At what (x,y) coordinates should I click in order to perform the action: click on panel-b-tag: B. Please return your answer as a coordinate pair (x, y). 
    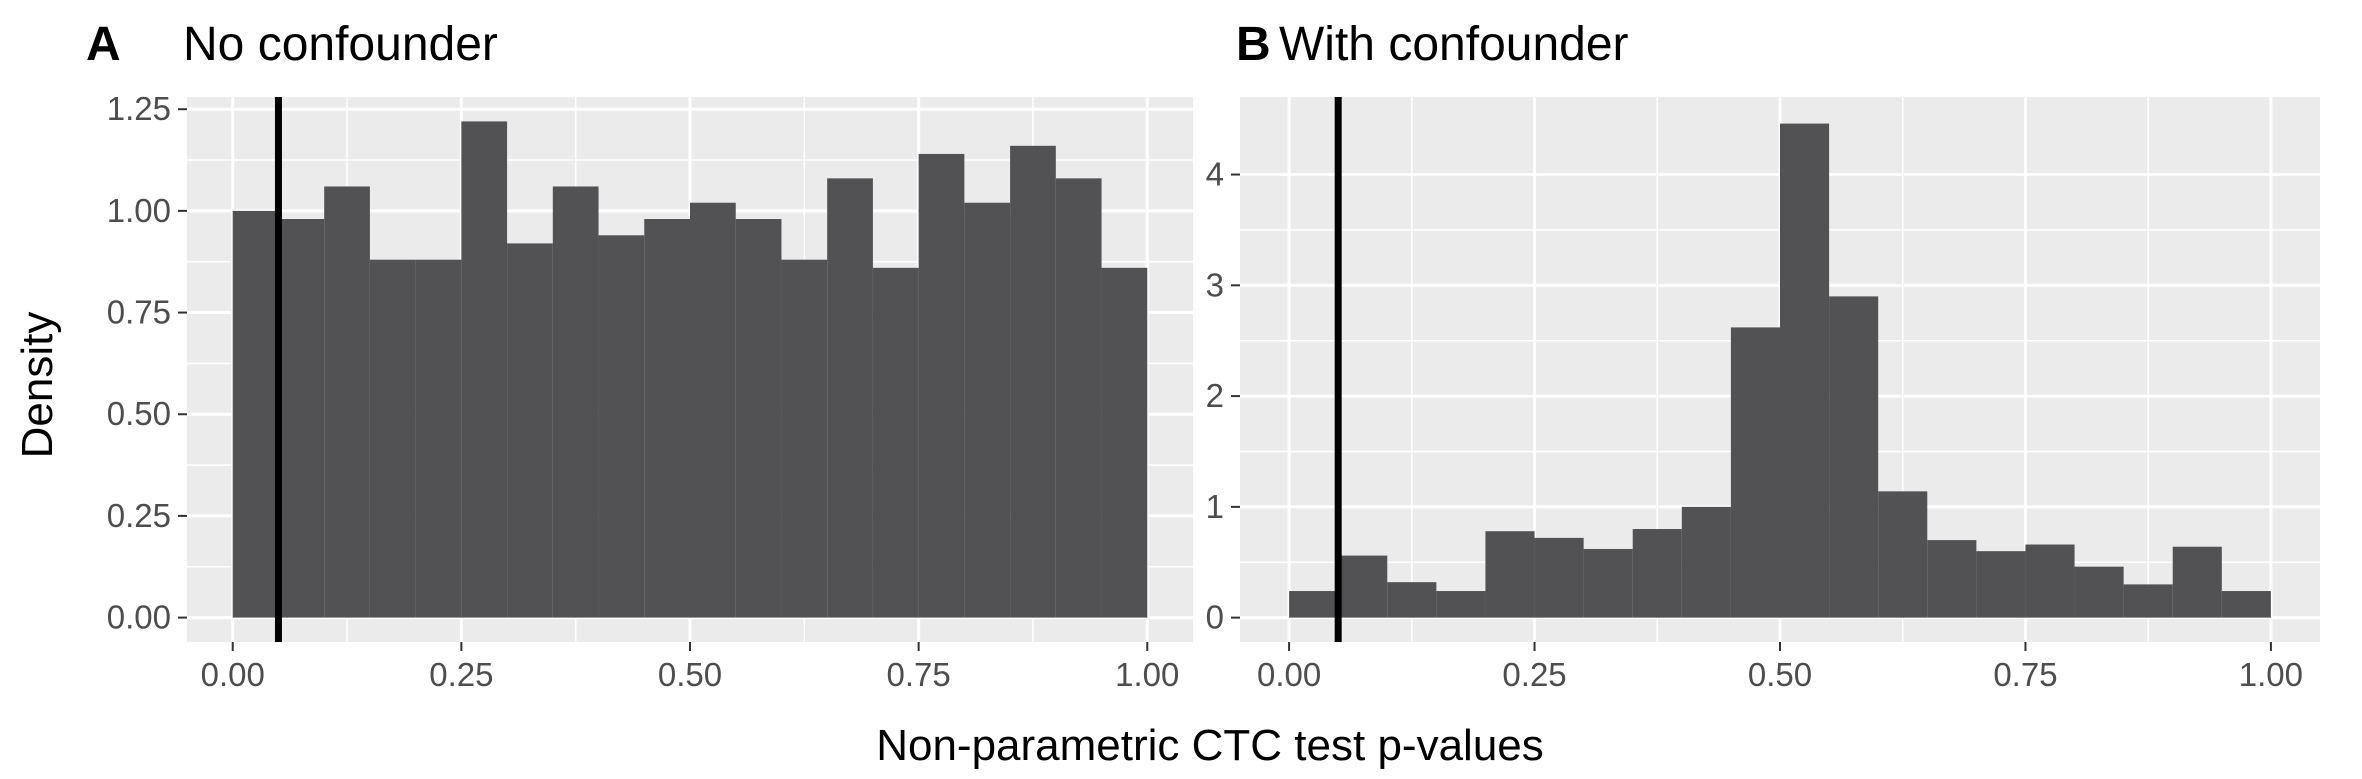
    Looking at the image, I should click on (1253, 44).